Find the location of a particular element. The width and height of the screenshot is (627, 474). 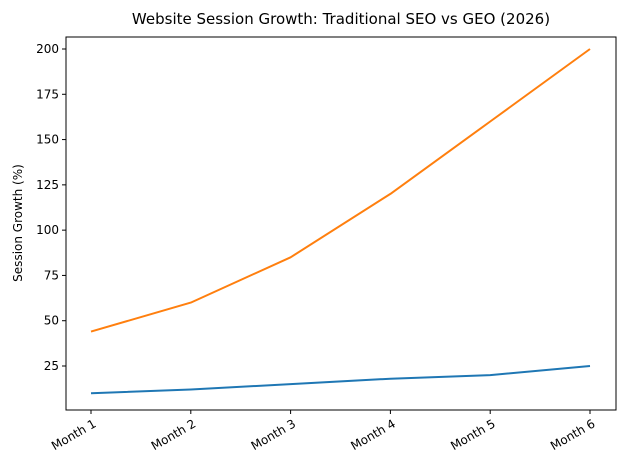

series-line-traditional-seo is located at coordinates (340, 380).